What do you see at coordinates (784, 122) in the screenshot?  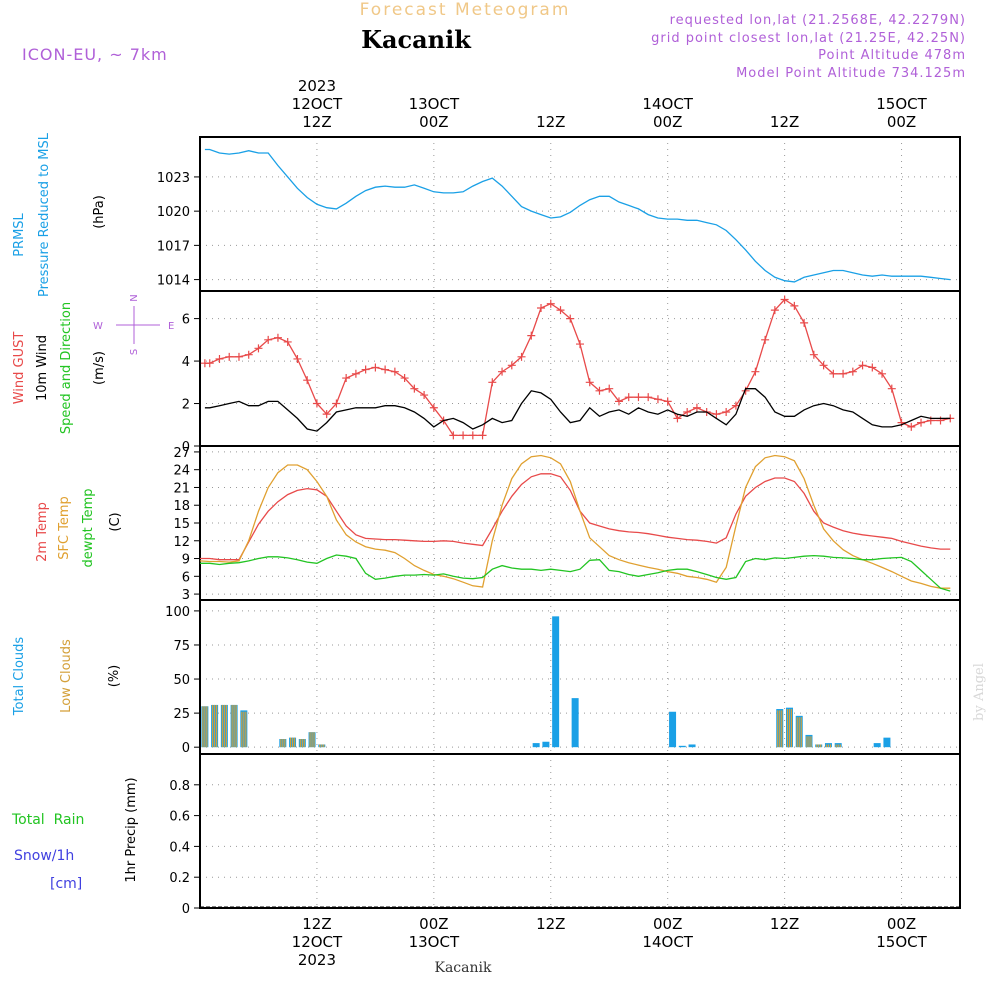 I see `top-time-label: 12Z` at bounding box center [784, 122].